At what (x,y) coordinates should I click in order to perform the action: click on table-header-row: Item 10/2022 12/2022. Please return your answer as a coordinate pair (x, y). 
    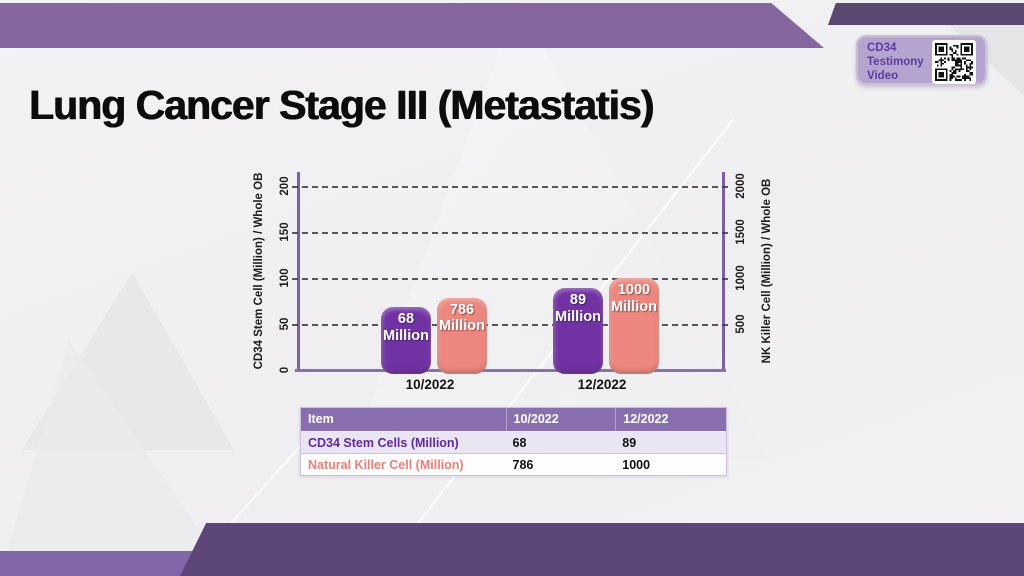
    Looking at the image, I should click on (513, 419).